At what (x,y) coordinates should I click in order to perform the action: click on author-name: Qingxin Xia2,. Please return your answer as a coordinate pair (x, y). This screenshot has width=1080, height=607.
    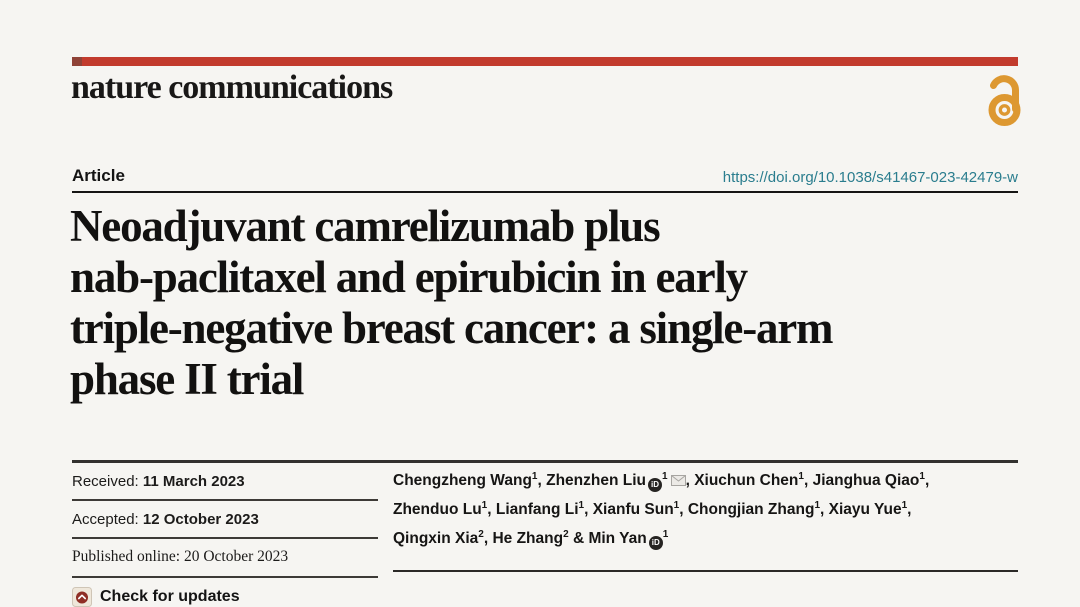
    Looking at the image, I should click on (443, 538).